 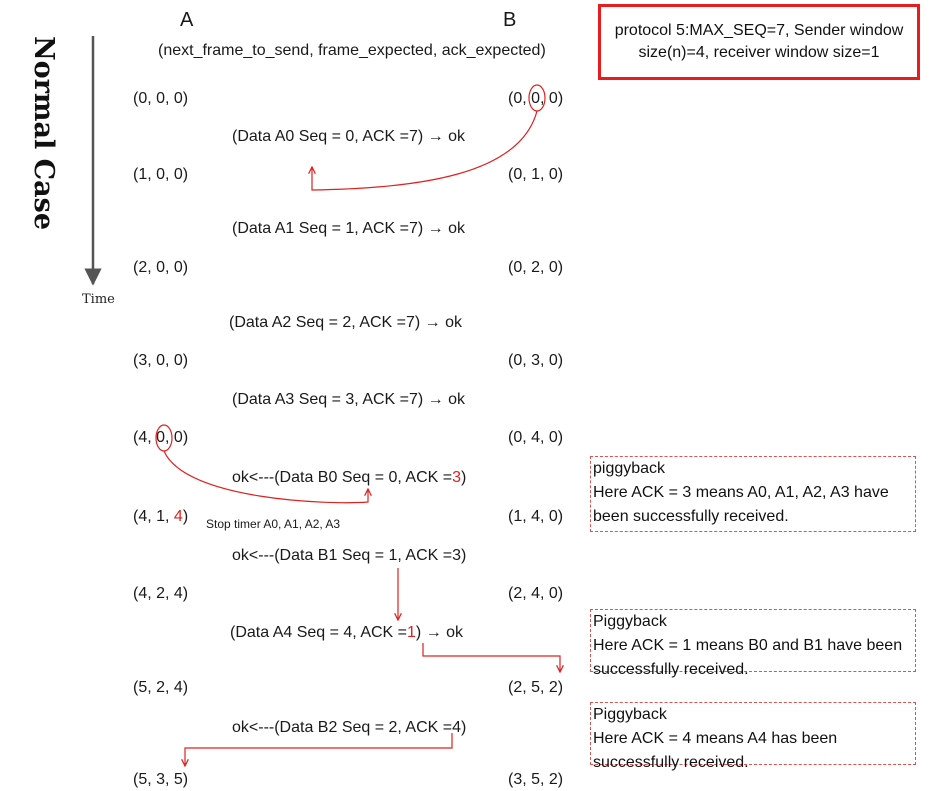 I want to click on a-state: (1, 0, 0), so click(x=161, y=174).